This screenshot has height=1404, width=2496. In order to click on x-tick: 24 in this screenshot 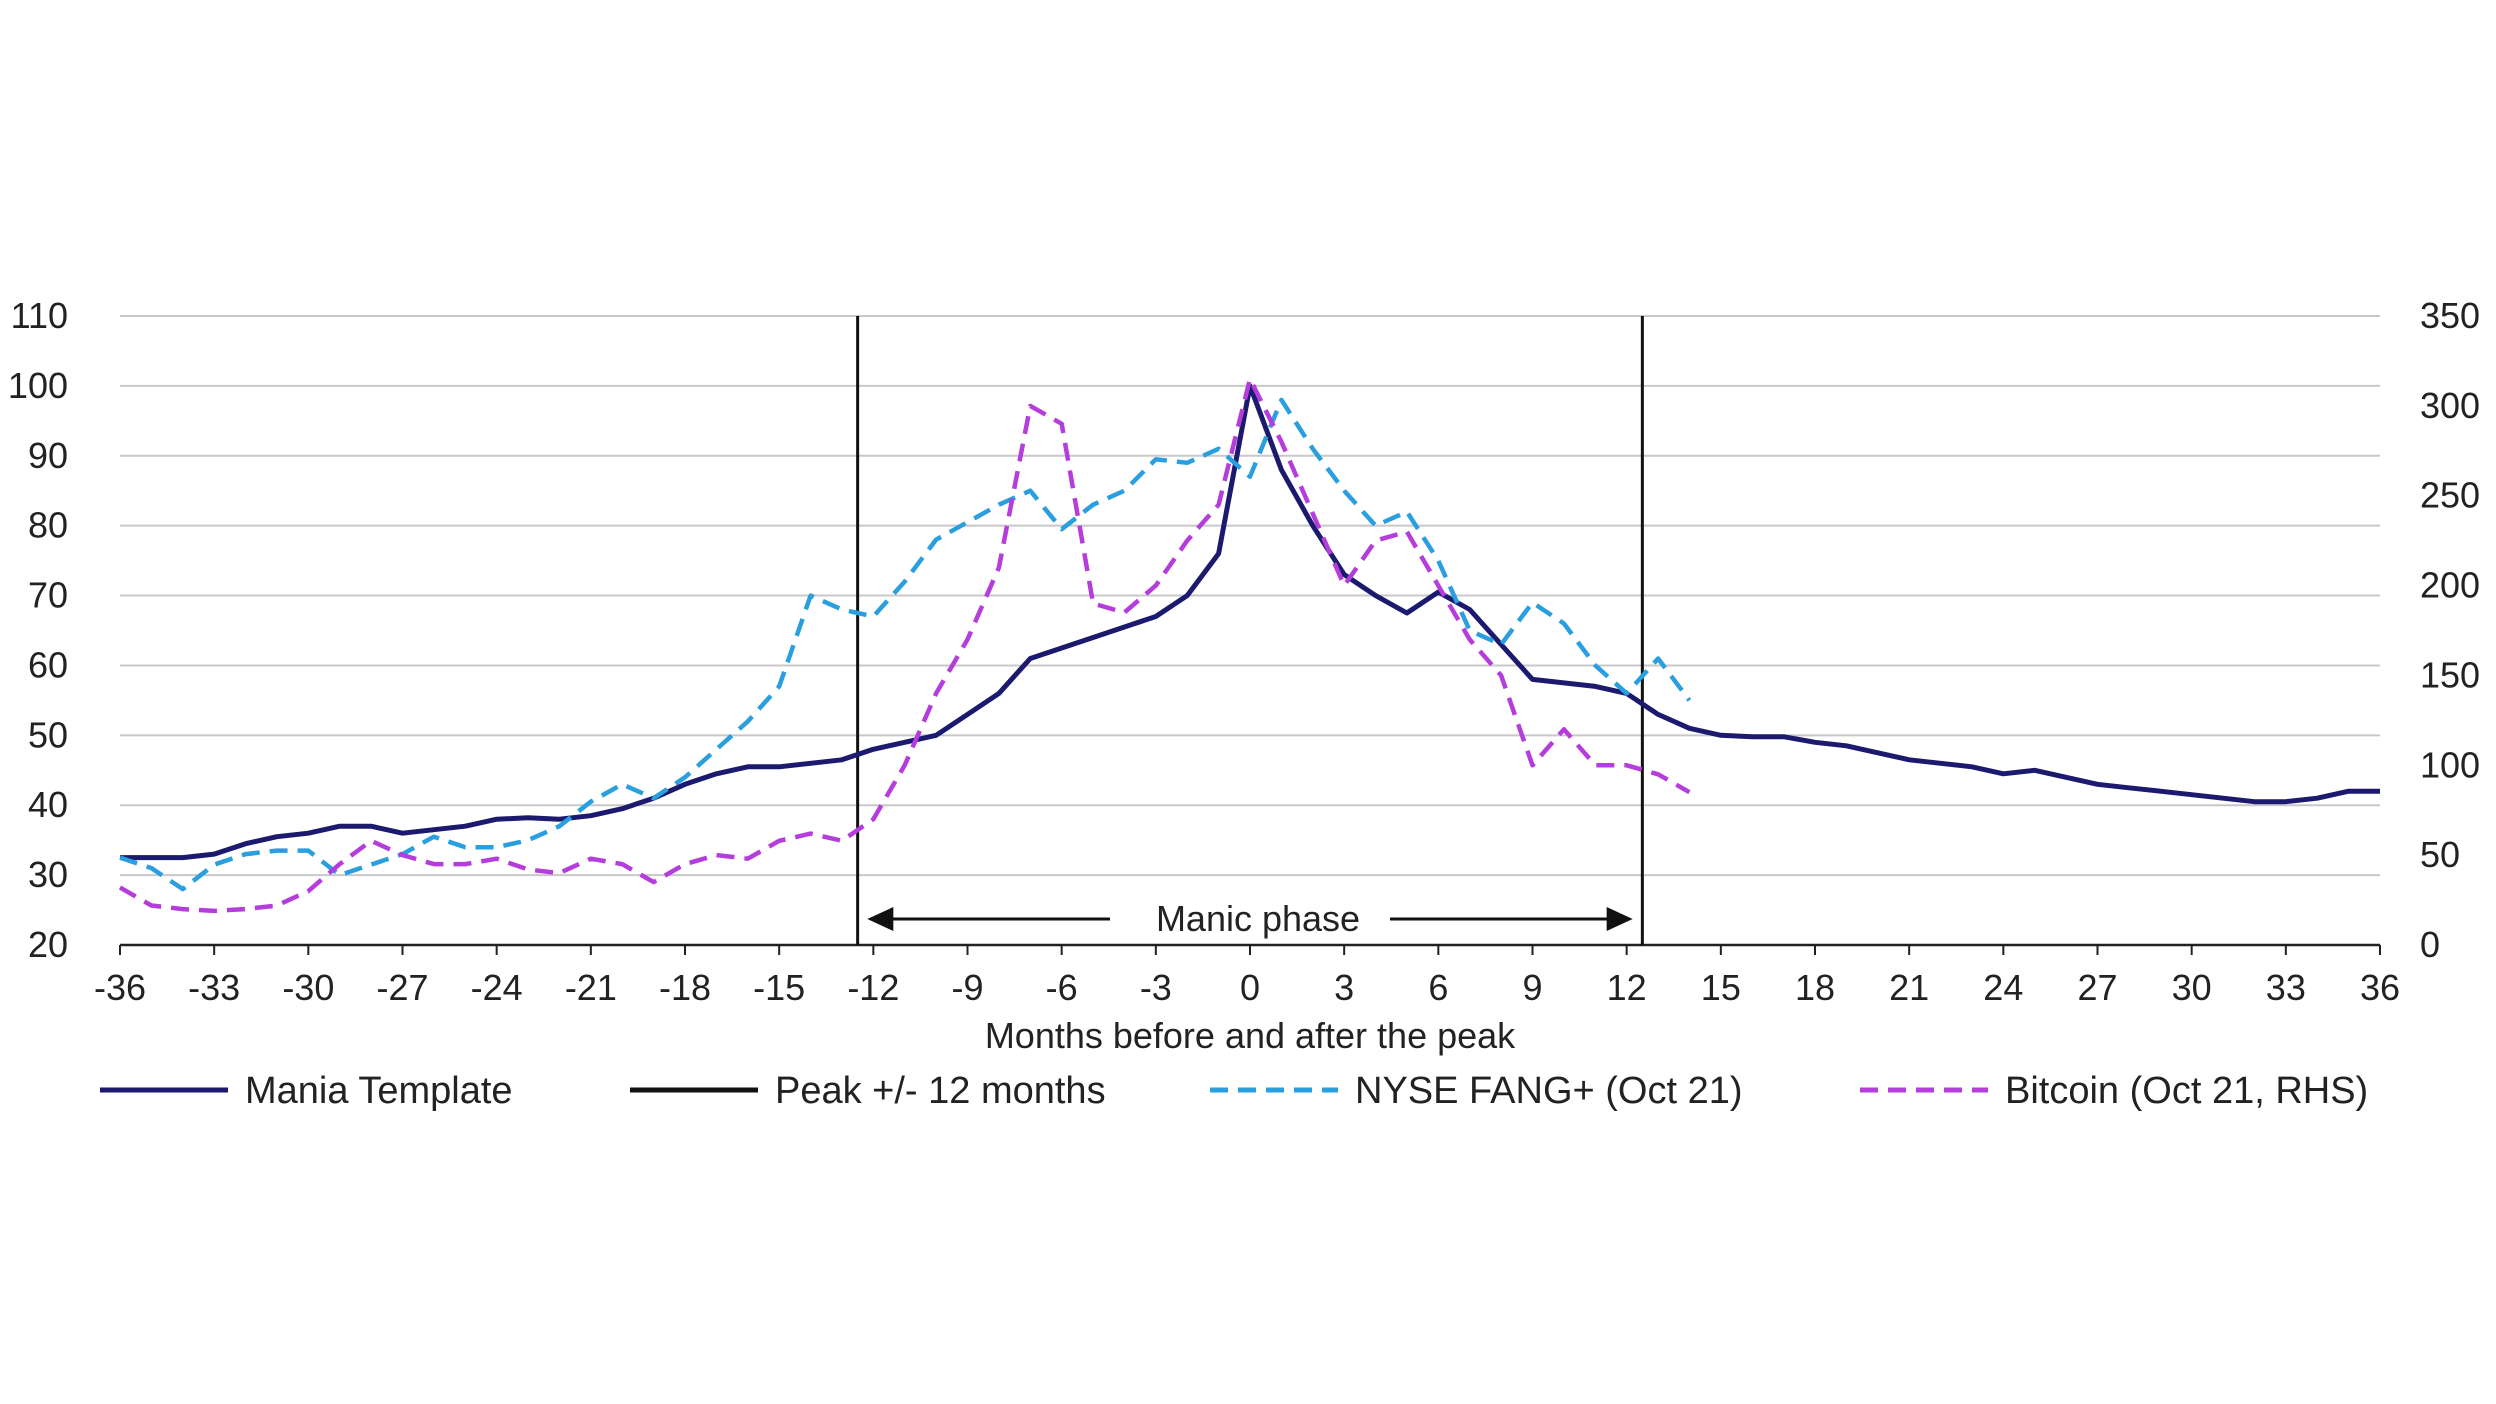, I will do `click(2003, 987)`.